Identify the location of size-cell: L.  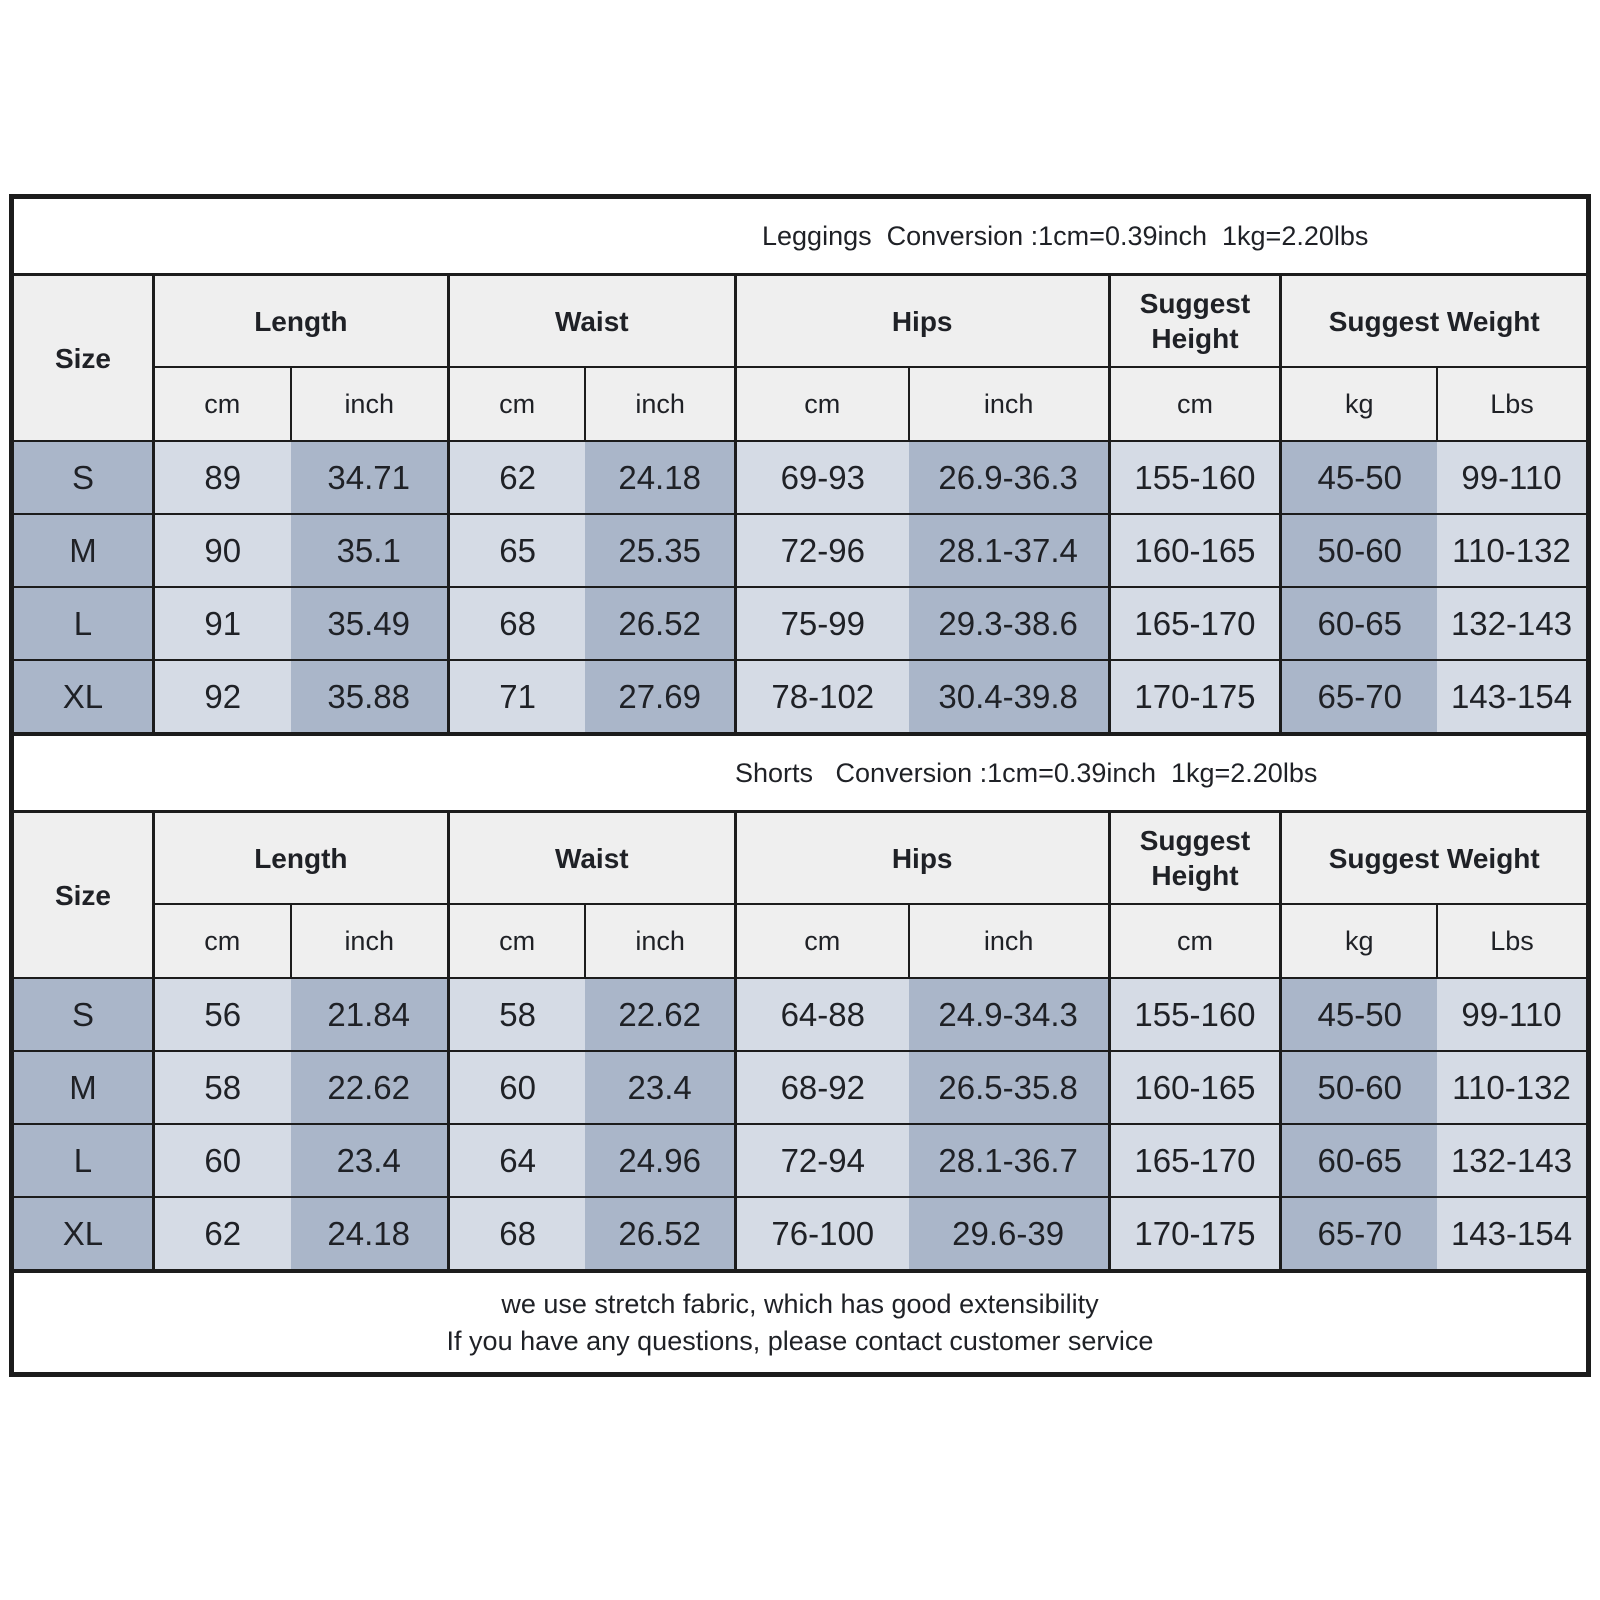
(82, 623).